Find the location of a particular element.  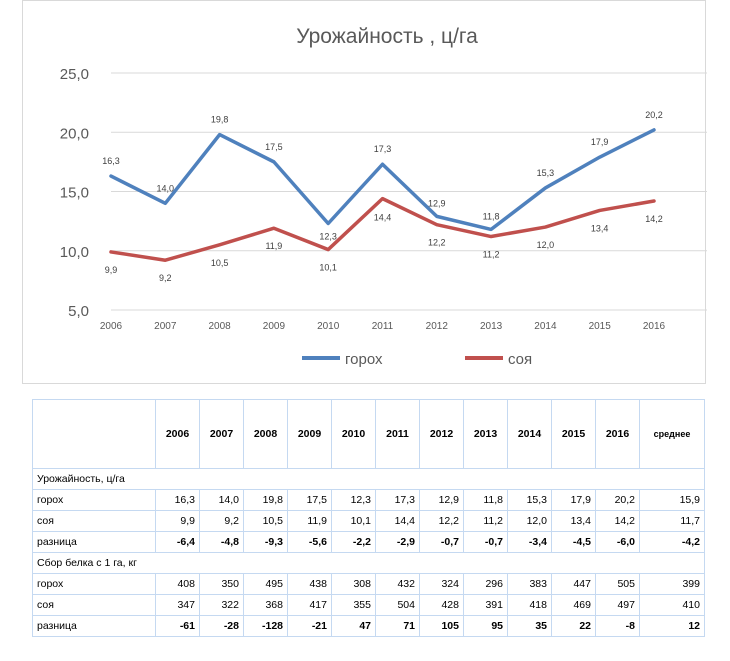

average-cell: 11,7 is located at coordinates (672, 521).